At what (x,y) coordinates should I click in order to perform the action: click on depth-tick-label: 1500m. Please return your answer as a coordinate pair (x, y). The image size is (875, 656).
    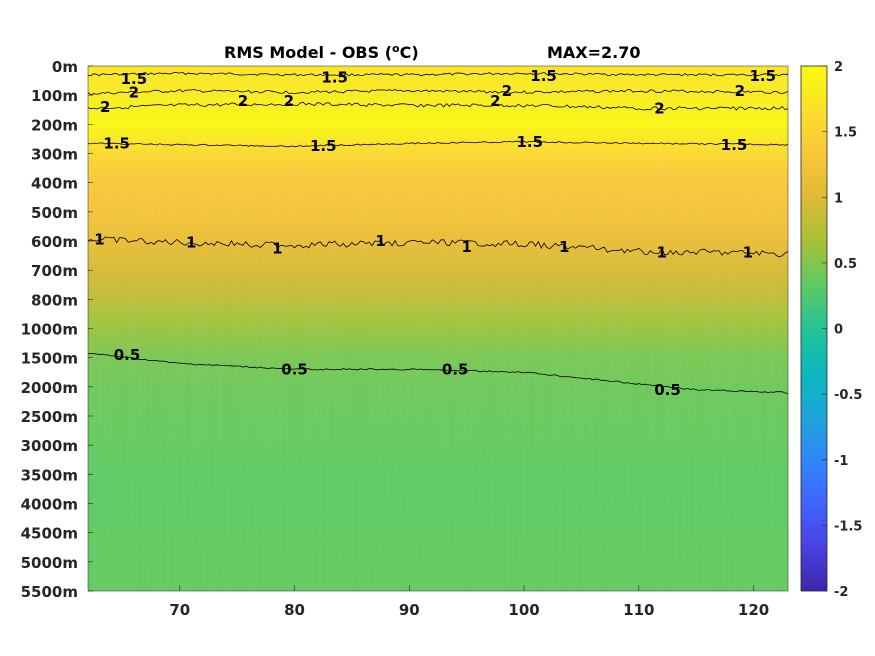
    Looking at the image, I should click on (49, 359).